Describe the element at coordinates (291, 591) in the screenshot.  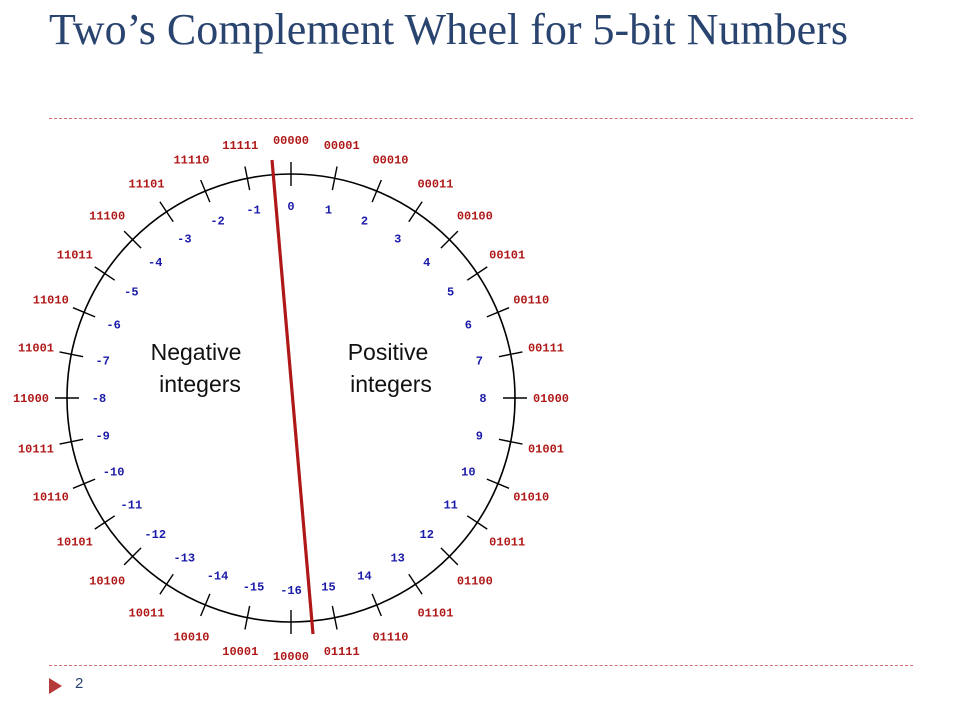
I see `integer-value-label: -16` at that location.